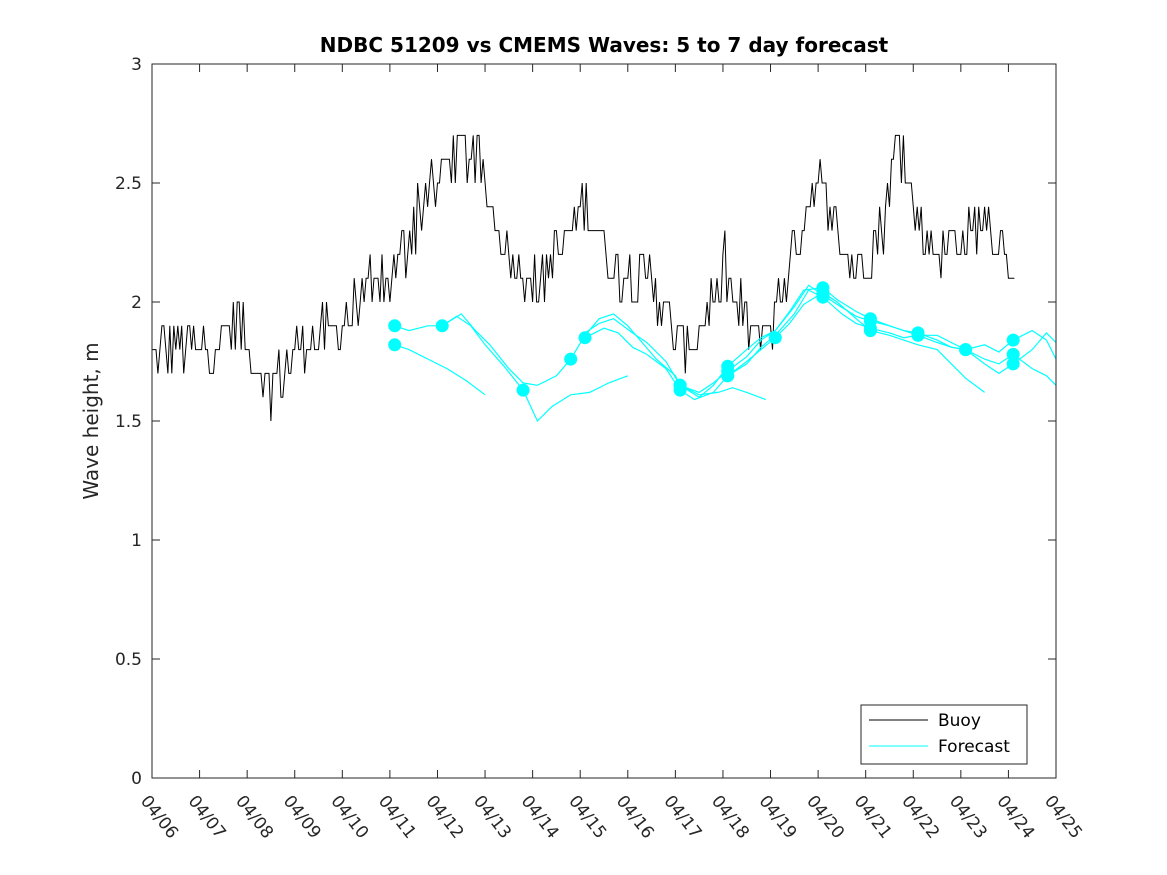 This screenshot has height=875, width=1167. Describe the element at coordinates (968, 817) in the screenshot. I see `x-tick-label: 04/23` at that location.